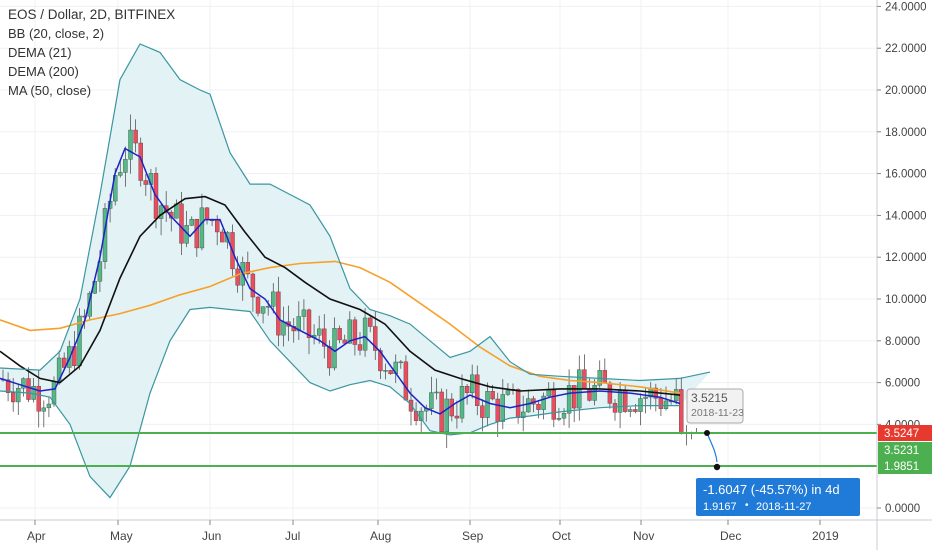  Describe the element at coordinates (56, 33) in the screenshot. I see `indicator-bb: BB (20, close, 2)` at that location.